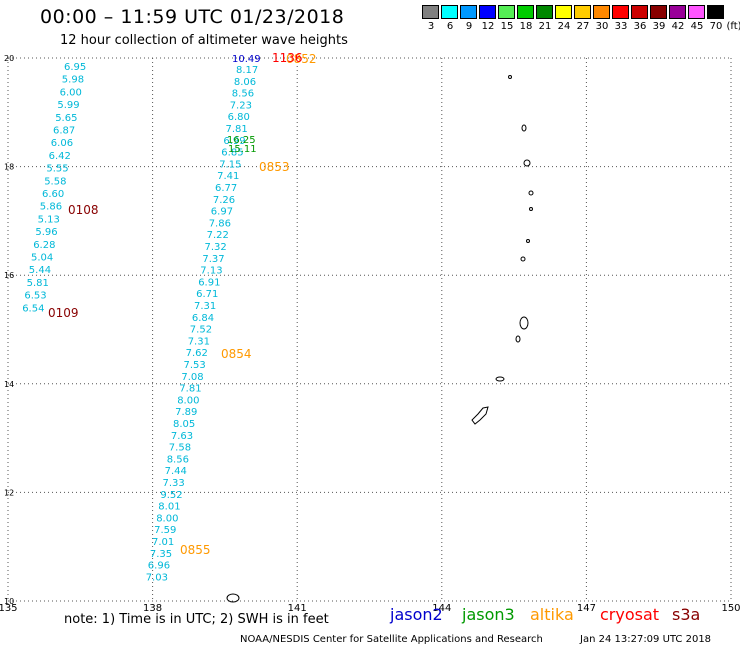 The width and height of the screenshot is (740, 650). I want to click on lon-tick-label: 141, so click(297, 608).